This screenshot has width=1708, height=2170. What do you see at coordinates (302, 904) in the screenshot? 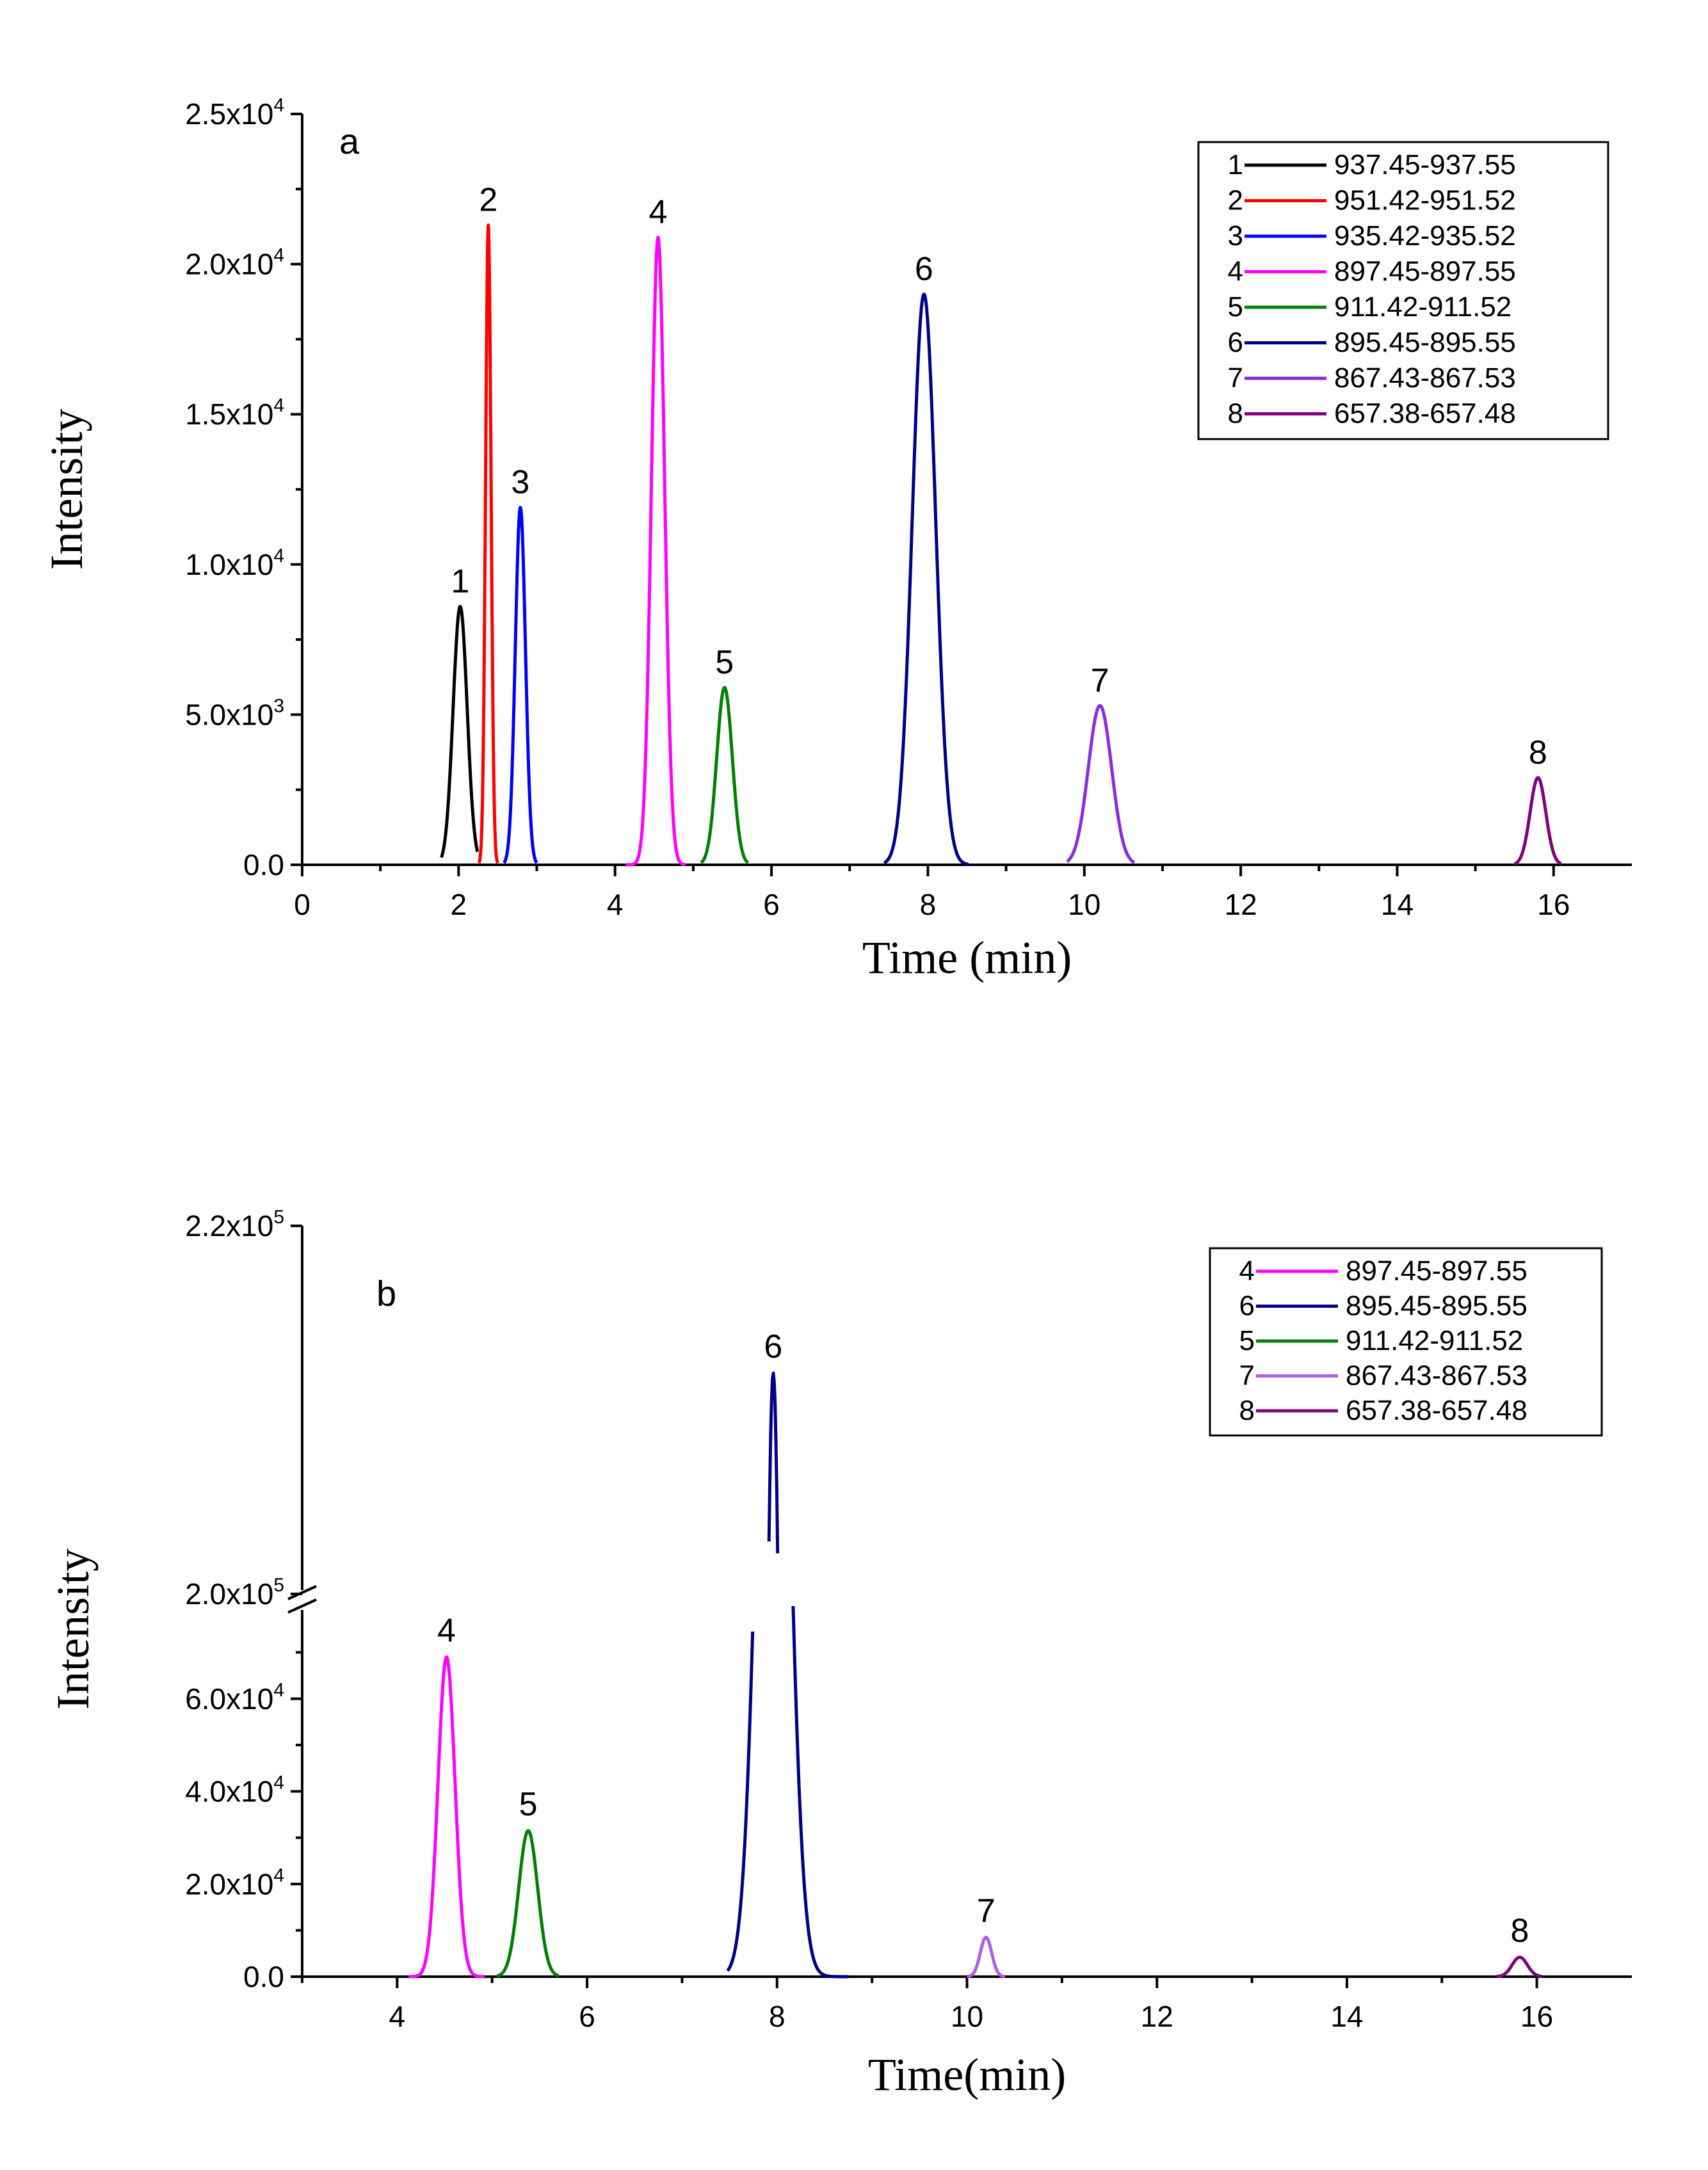
I see `x-tick-label: 0` at bounding box center [302, 904].